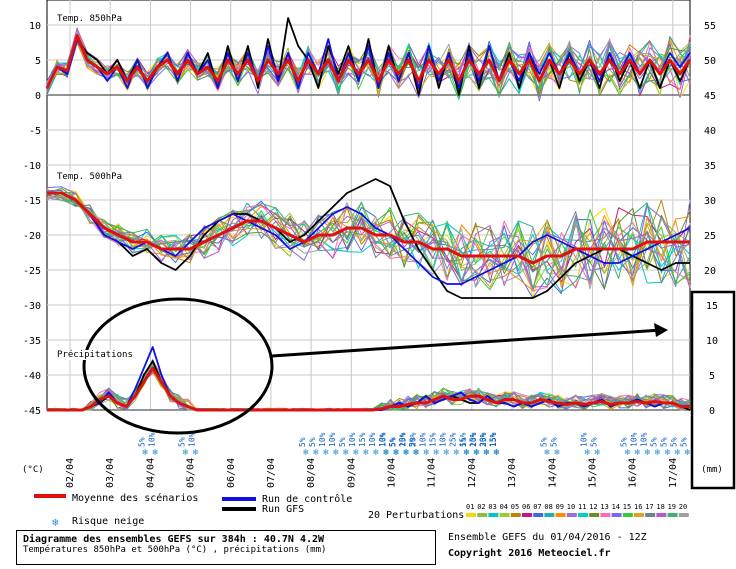 This screenshot has height=569, width=736. I want to click on legend-mean-label: Moyenne des scénarios, so click(135, 498).